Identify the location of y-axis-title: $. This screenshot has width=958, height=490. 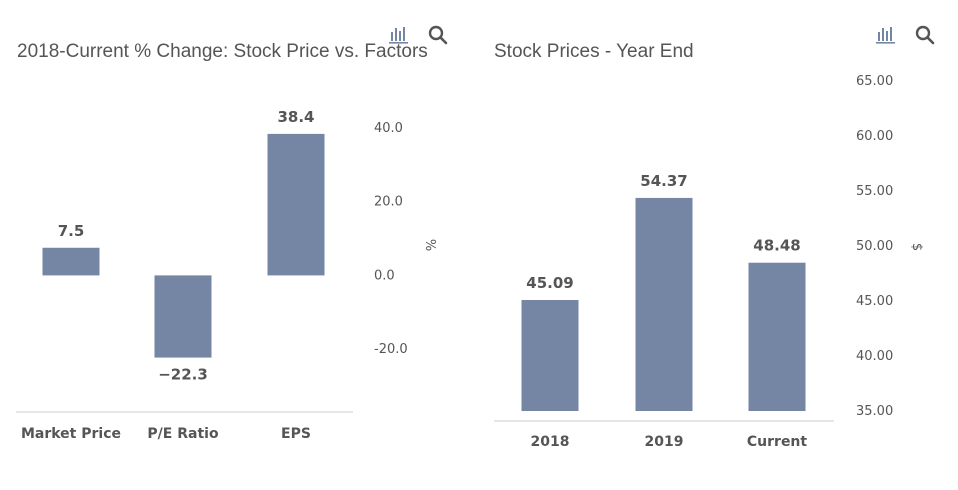
(916, 247).